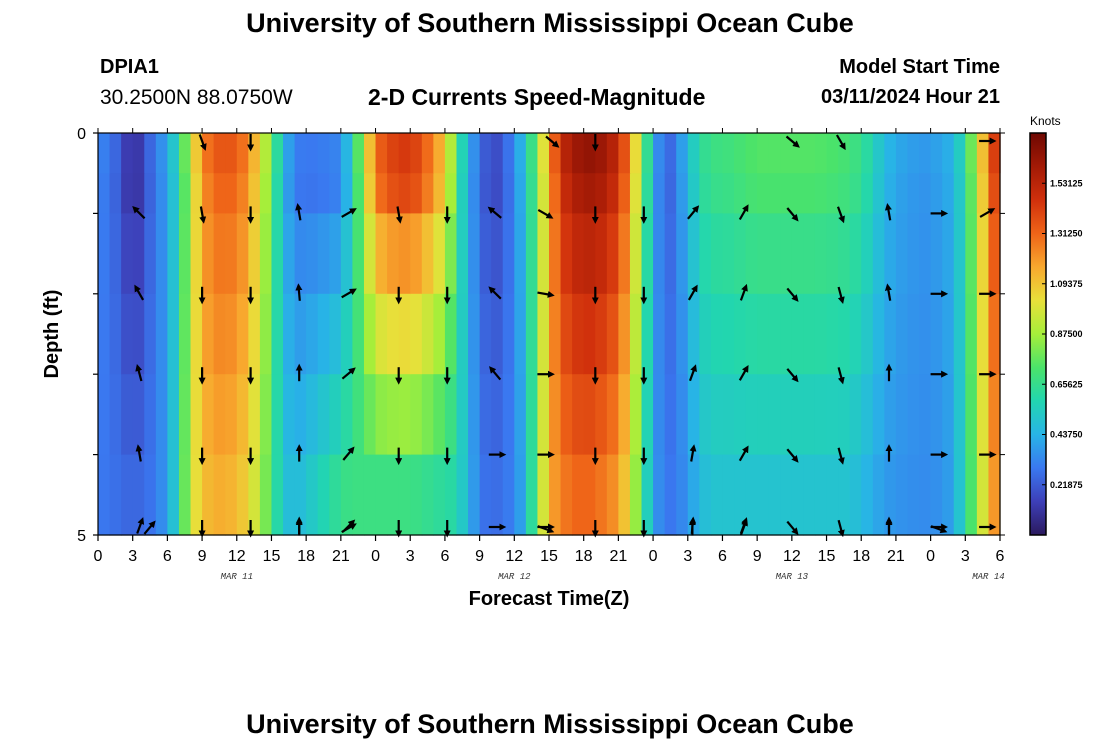 The width and height of the screenshot is (1100, 750). I want to click on x-date-label: MAR 14, so click(988, 577).